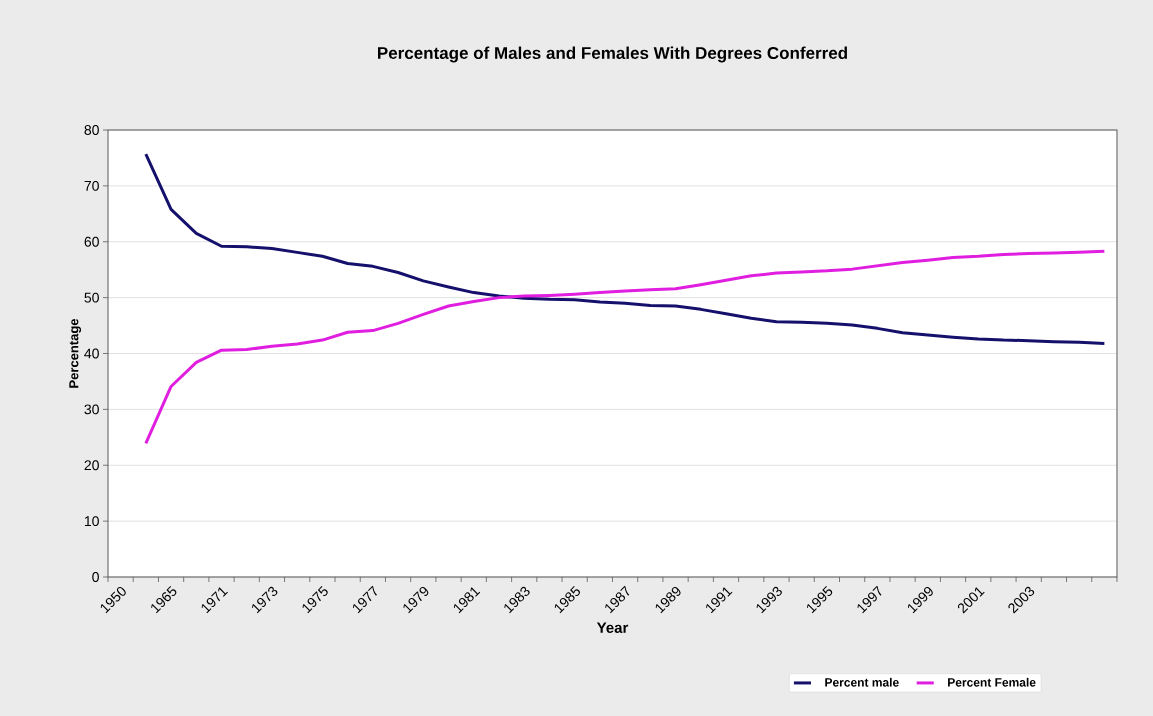 The width and height of the screenshot is (1153, 716). I want to click on y-tick-label: 40, so click(91, 353).